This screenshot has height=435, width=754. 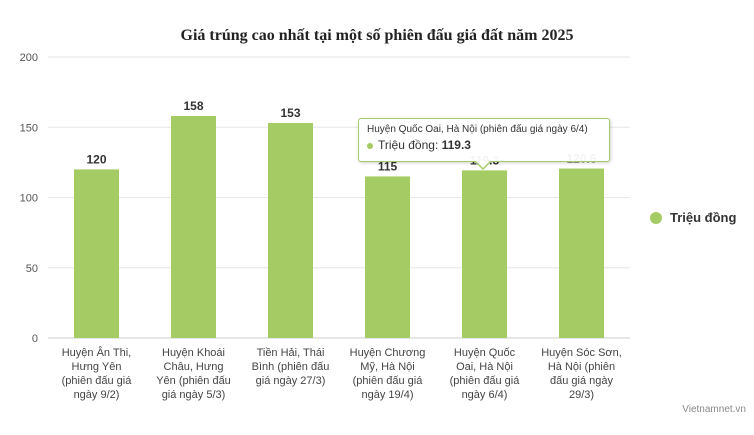 What do you see at coordinates (193, 381) in the screenshot?
I see `x-tick-label-line: Yên (phiên đấu` at bounding box center [193, 381].